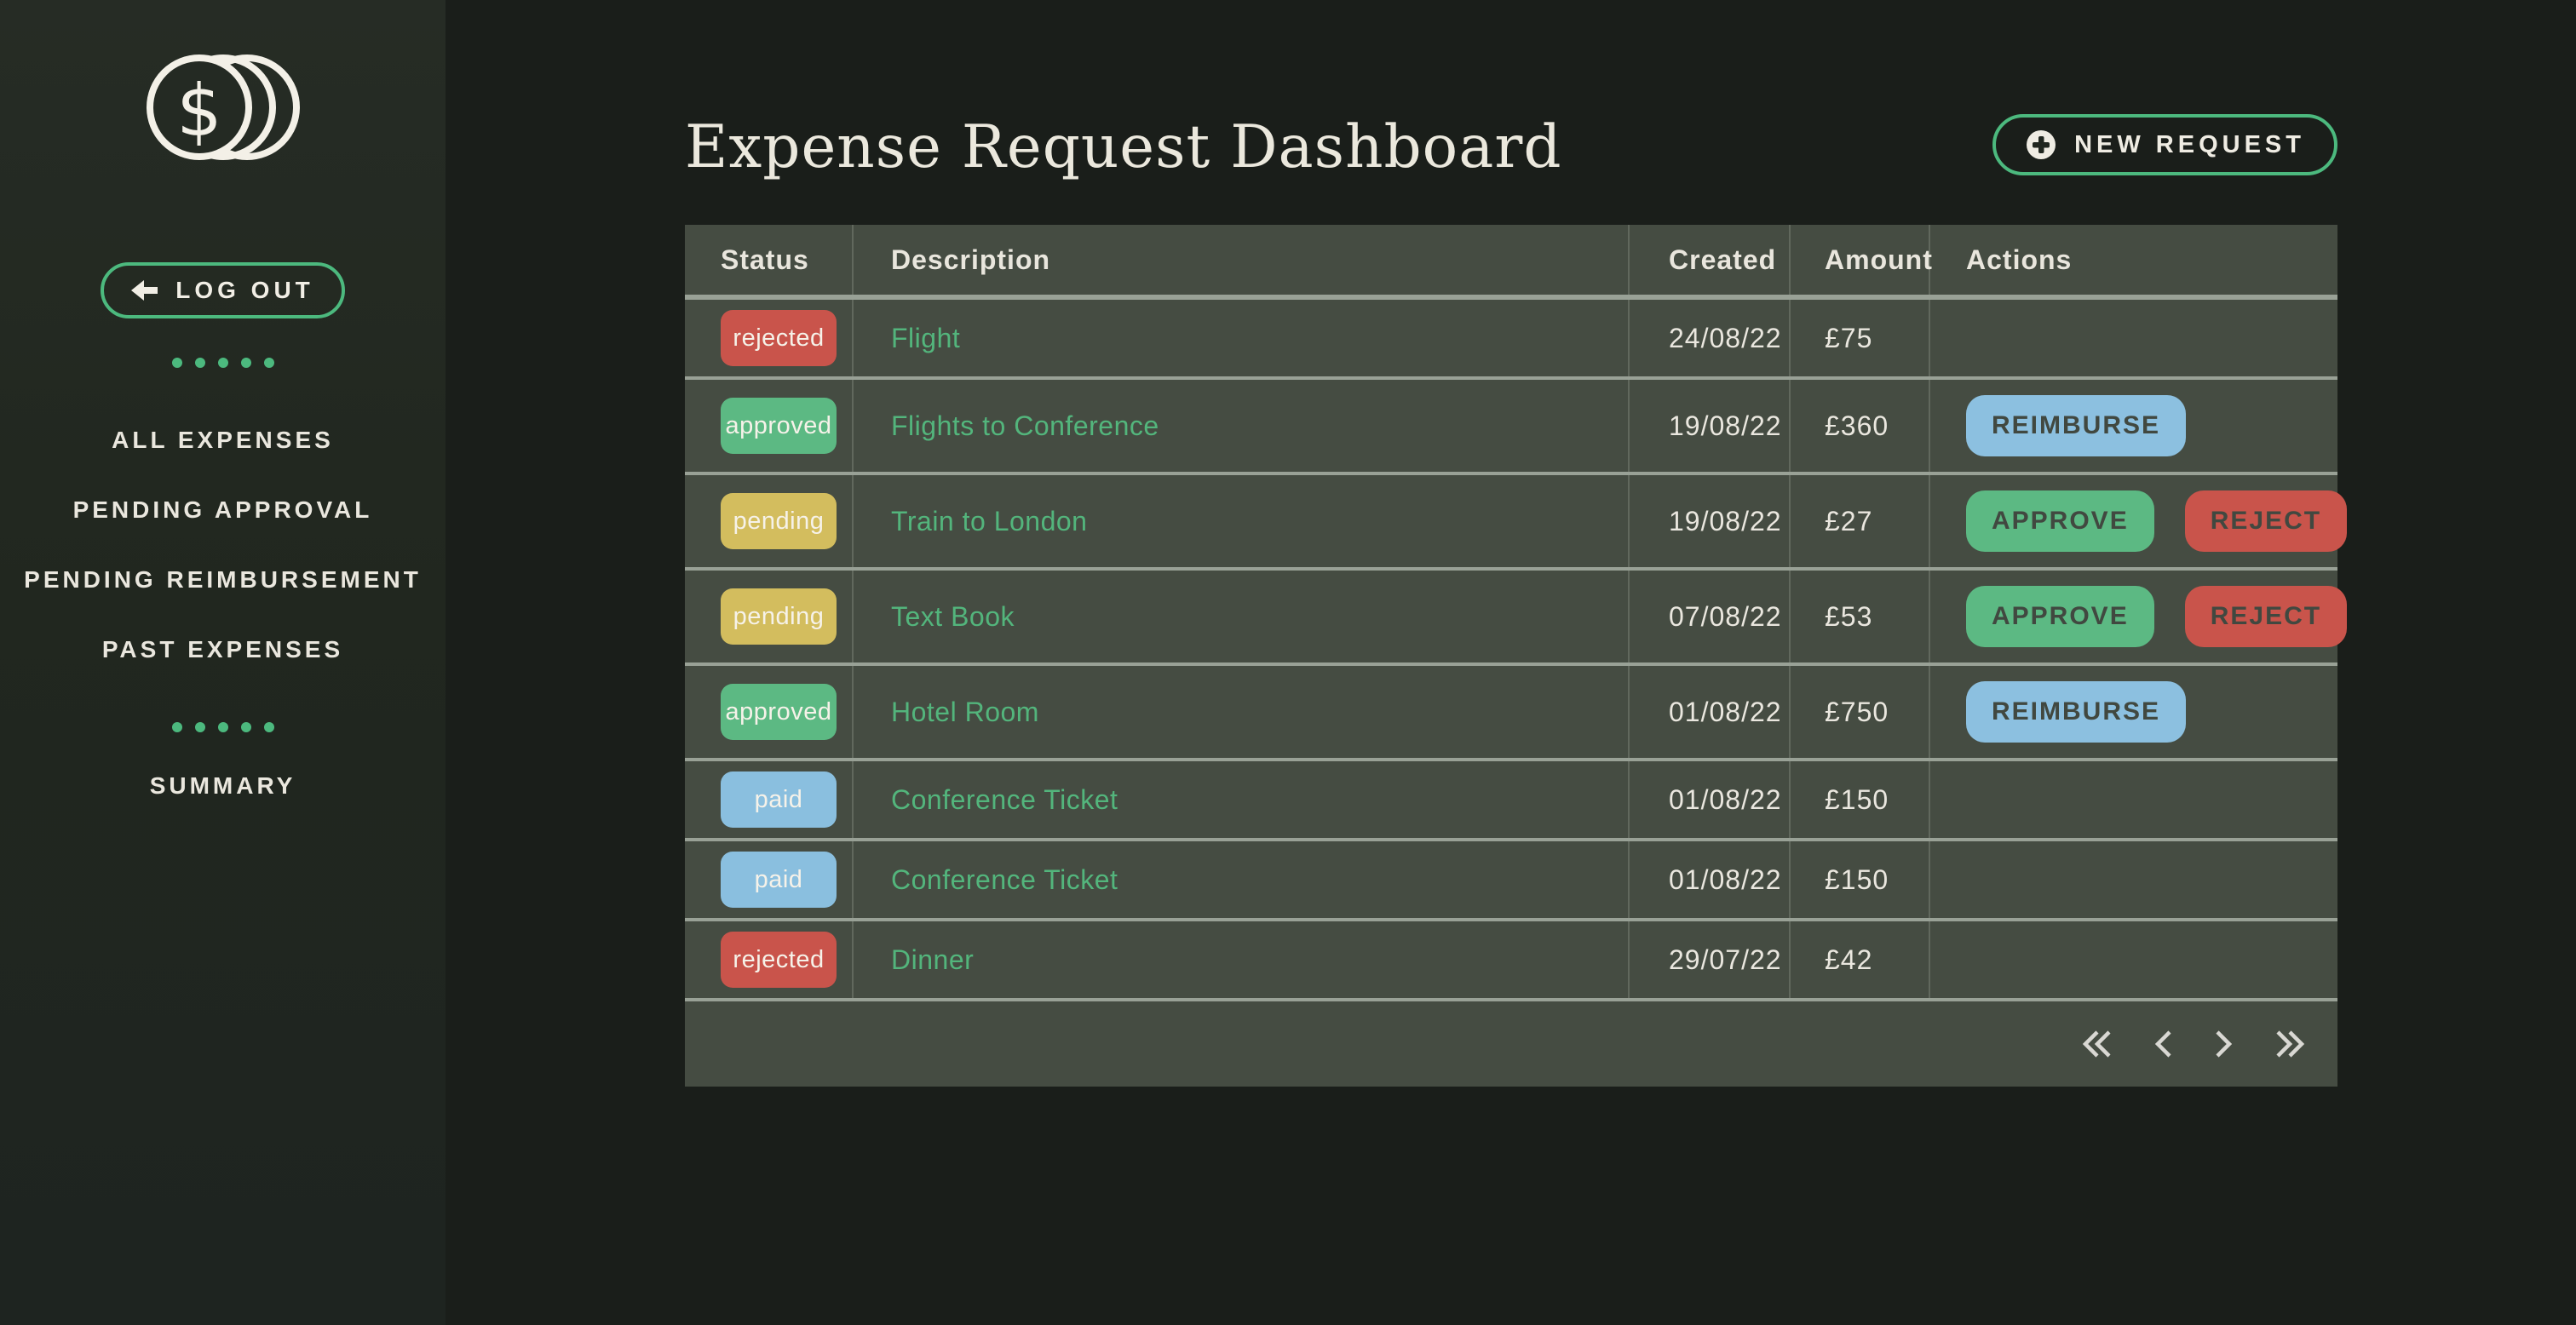 The width and height of the screenshot is (2576, 1325). Describe the element at coordinates (2163, 1044) in the screenshot. I see `previous-page-icon` at that location.